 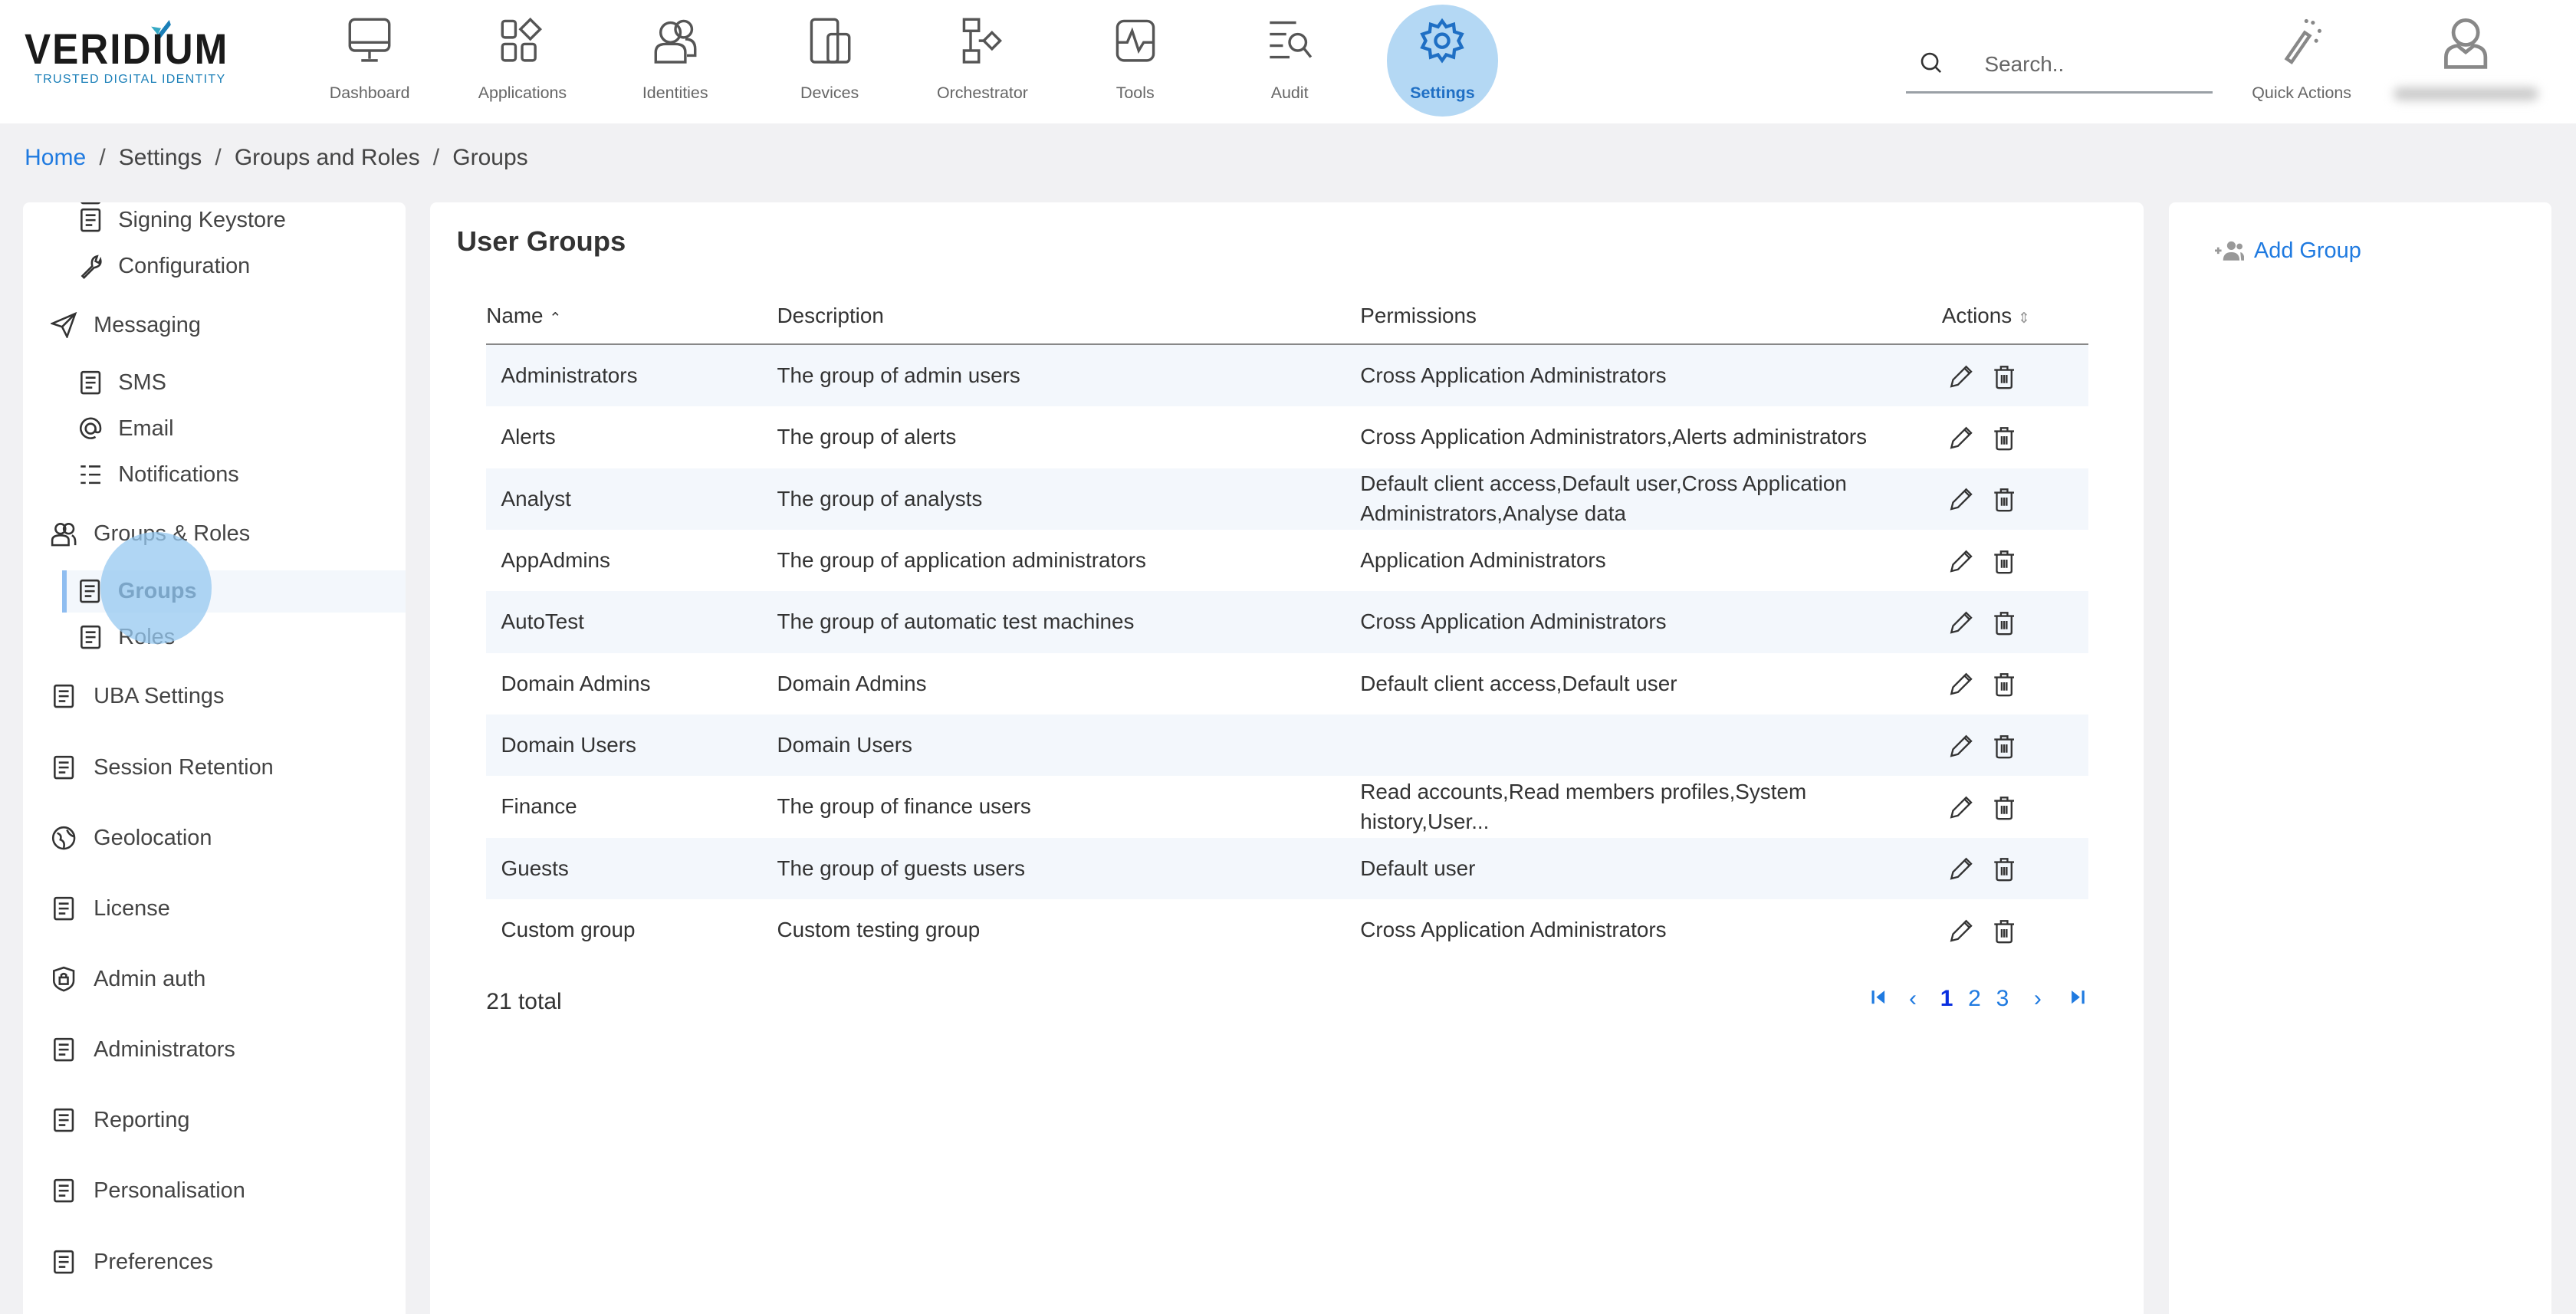 I want to click on column-header-actions: Actions ⇕, so click(x=1986, y=316).